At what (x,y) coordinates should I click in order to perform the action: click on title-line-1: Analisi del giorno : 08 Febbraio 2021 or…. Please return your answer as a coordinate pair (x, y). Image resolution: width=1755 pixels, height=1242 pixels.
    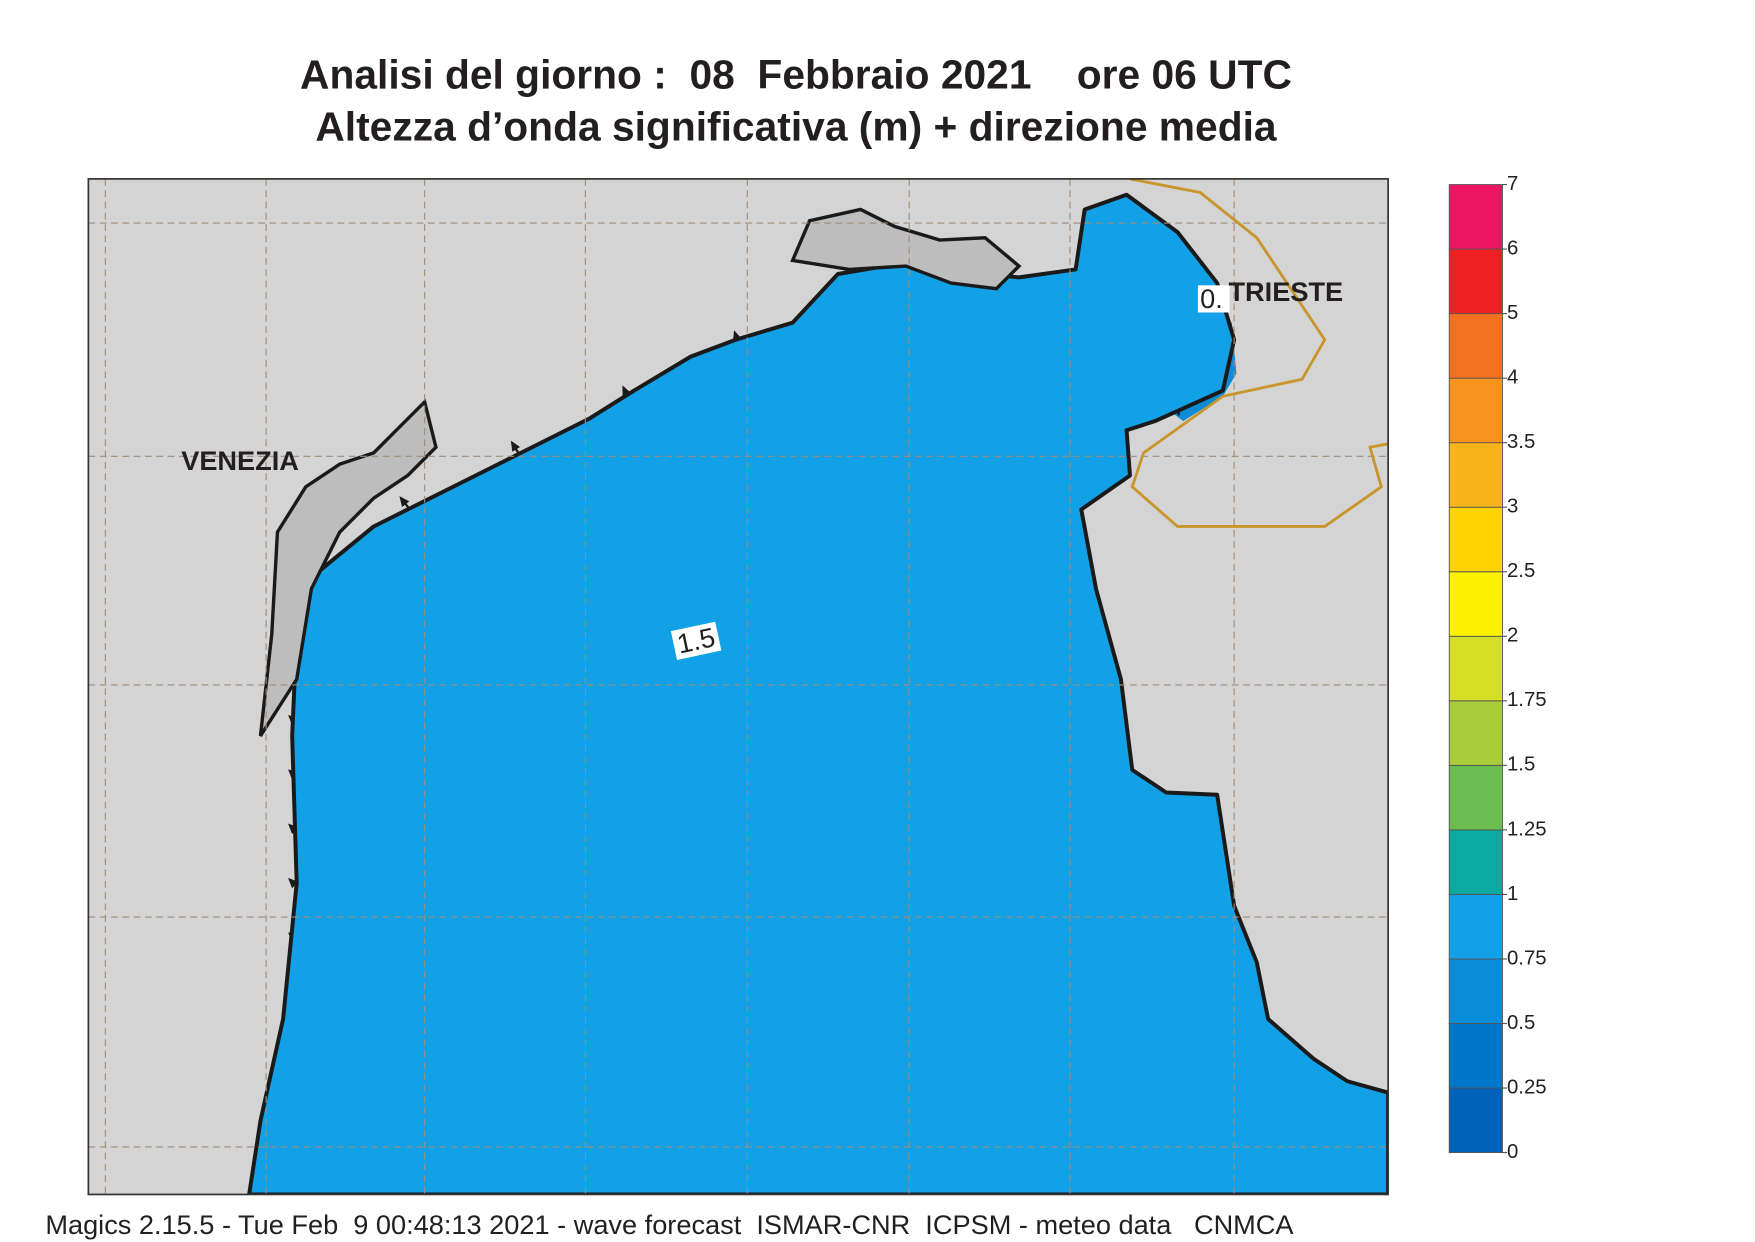
    Looking at the image, I should click on (796, 74).